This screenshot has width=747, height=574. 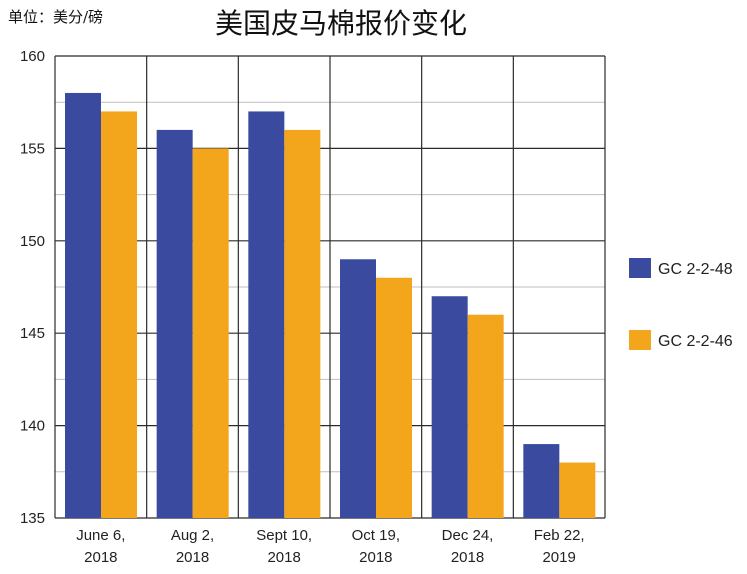 I want to click on x-tick-label: Dec 24,, so click(x=468, y=535).